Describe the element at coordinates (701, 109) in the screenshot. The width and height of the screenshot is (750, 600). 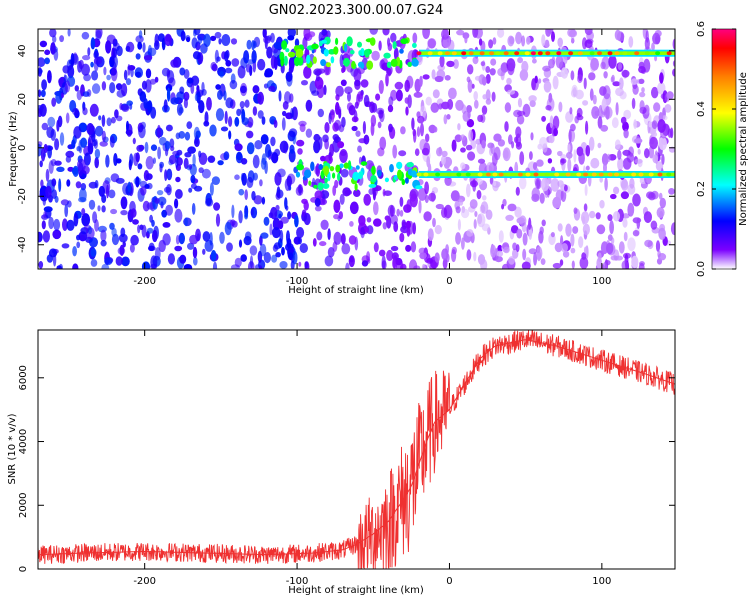
I see `colorbar-tick-label: 0.4` at that location.